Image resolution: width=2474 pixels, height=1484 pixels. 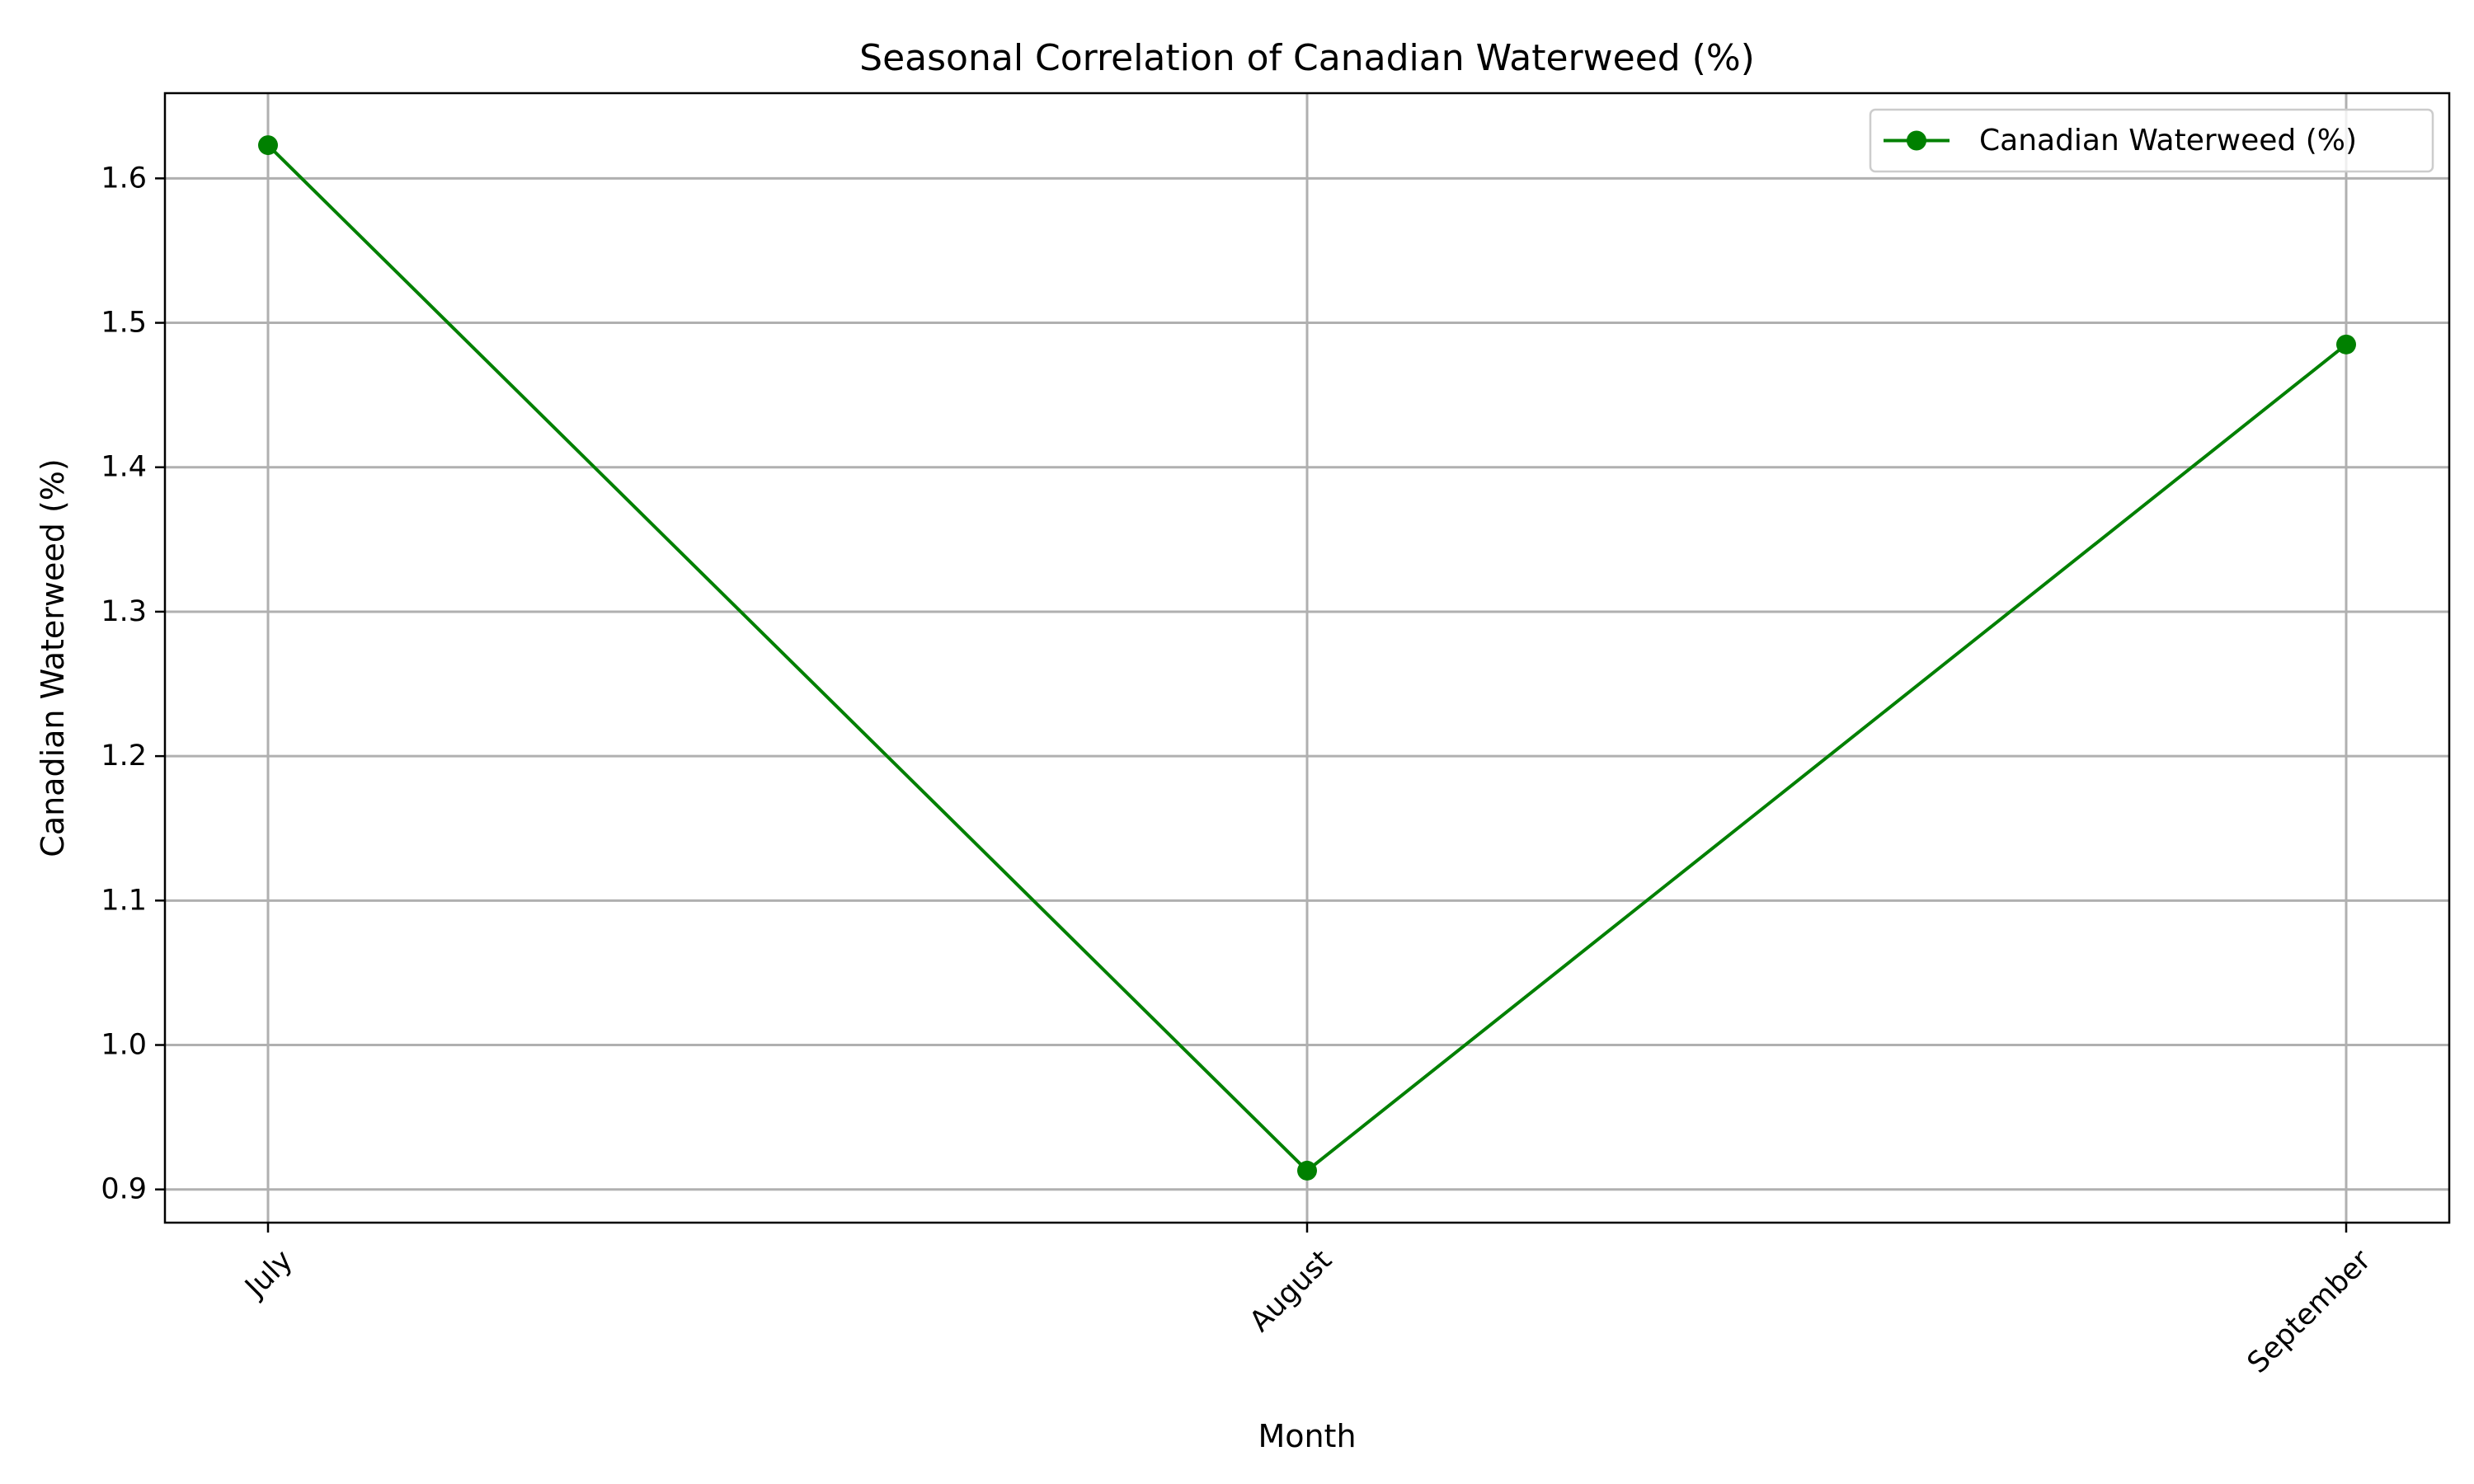 I want to click on y-tick-label: 1.1, so click(x=124, y=901).